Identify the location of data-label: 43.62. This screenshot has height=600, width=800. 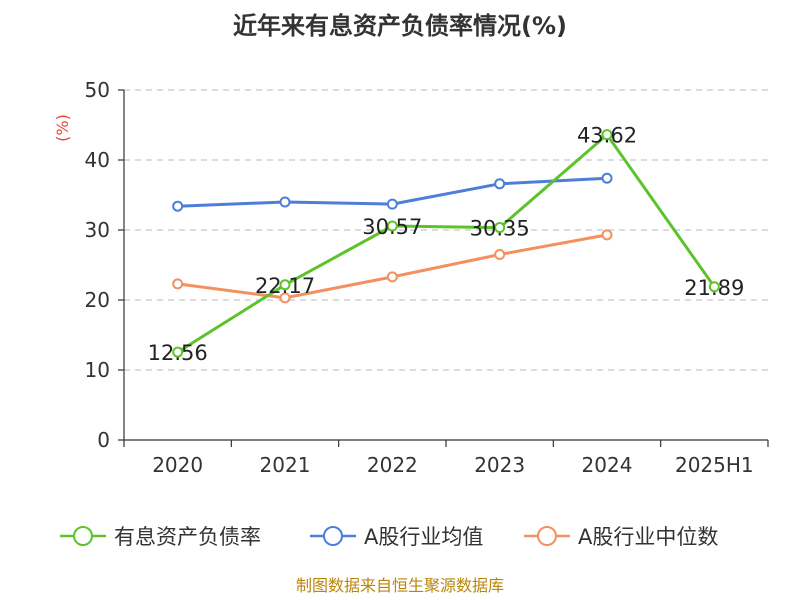
(607, 136).